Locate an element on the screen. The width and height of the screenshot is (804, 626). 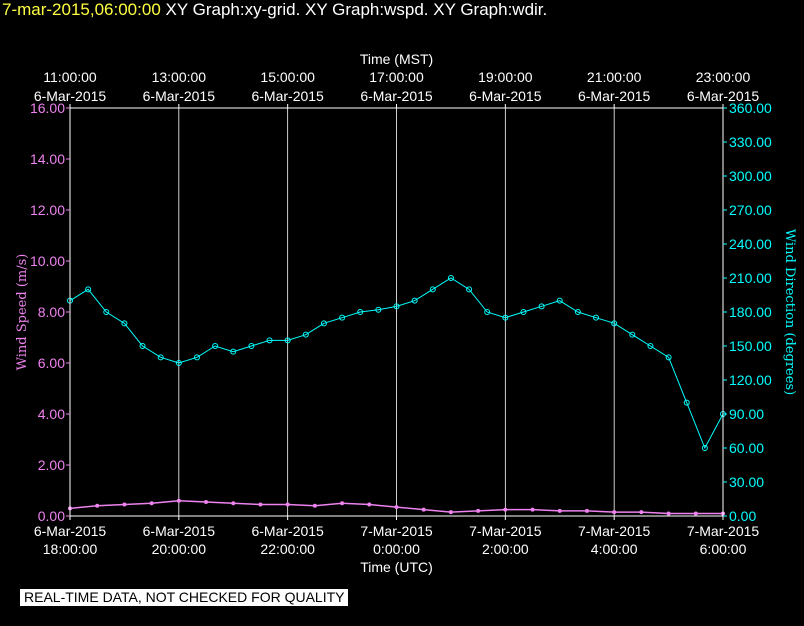
left-tick-label: 4.00 is located at coordinates (51, 414).